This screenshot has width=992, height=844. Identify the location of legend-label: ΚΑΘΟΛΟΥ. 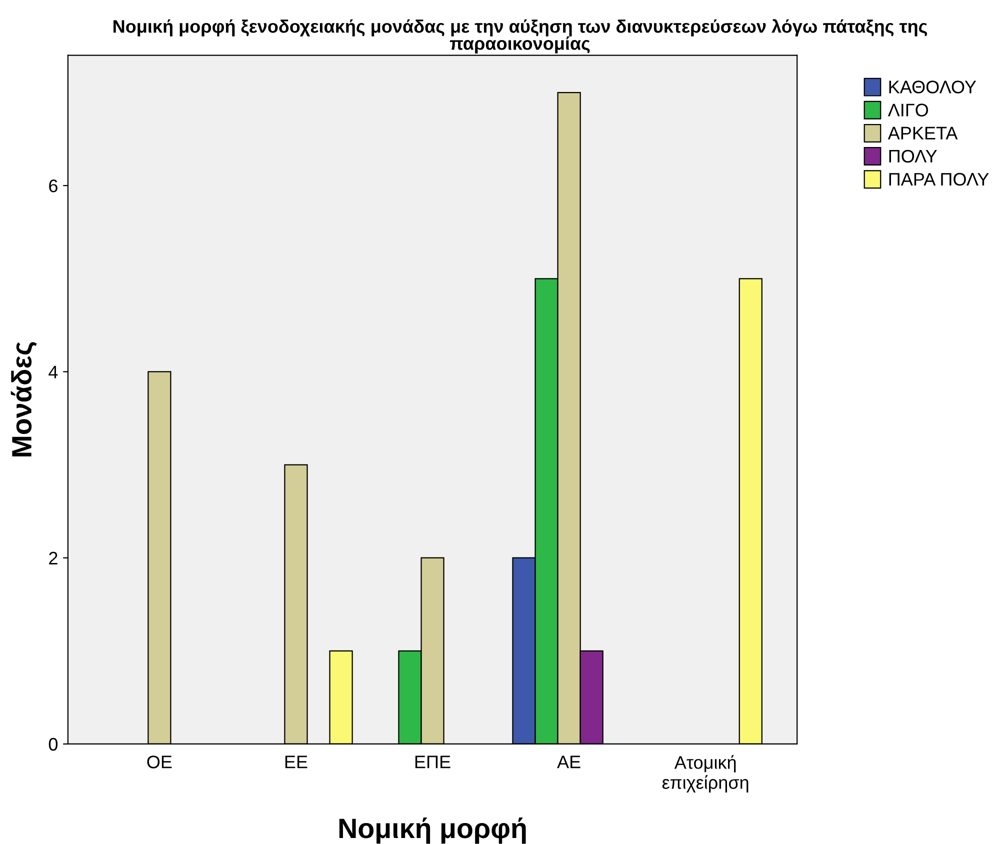
(932, 87).